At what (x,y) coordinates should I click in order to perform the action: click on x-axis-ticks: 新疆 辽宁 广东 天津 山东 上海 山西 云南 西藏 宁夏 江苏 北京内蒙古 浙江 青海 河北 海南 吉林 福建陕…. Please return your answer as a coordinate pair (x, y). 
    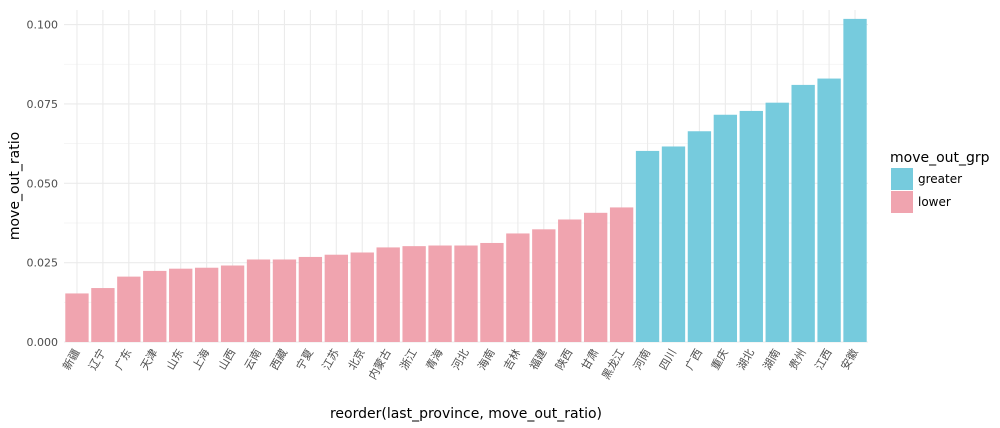
    Looking at the image, I should click on (459, 364).